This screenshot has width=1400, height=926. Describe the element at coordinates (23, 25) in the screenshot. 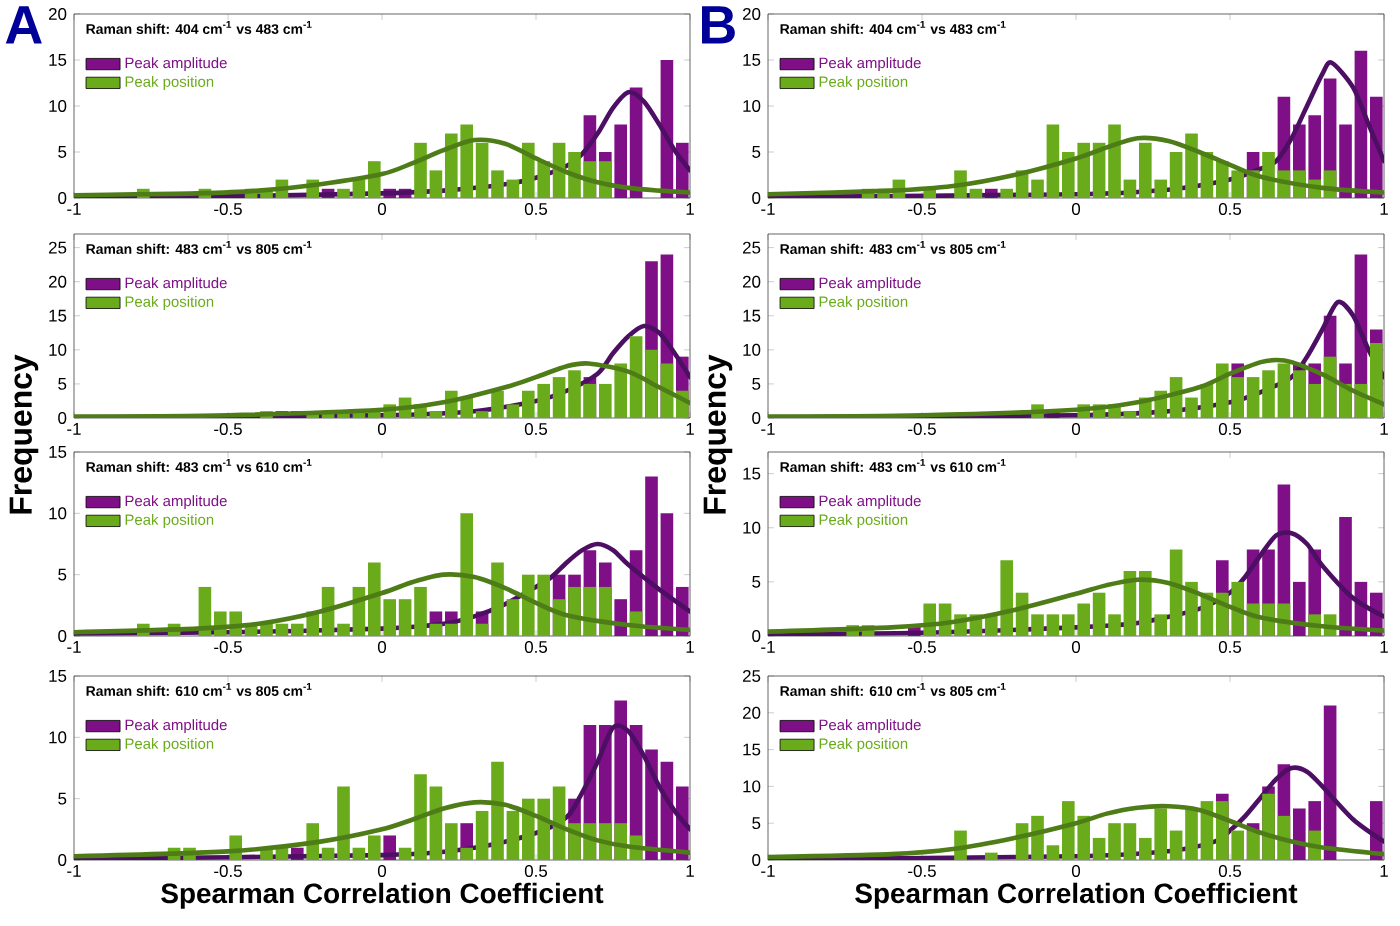

I see `text: A` at that location.